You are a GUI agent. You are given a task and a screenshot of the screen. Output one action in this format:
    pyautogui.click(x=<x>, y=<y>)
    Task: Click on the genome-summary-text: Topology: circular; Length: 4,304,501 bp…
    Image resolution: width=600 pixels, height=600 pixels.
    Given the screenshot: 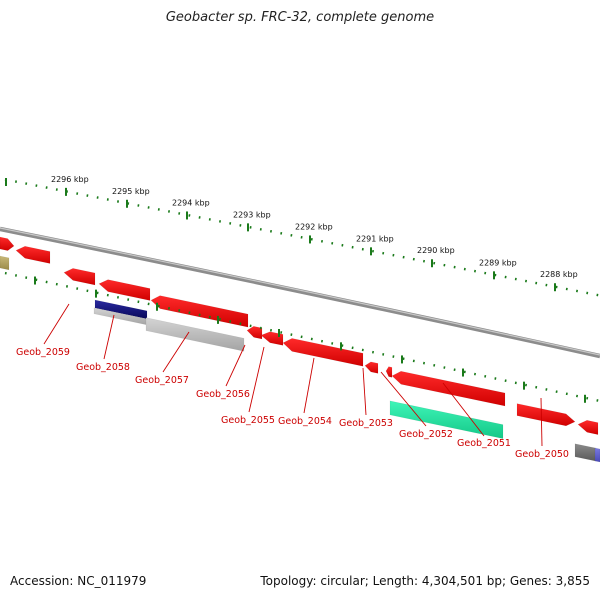 What is the action you would take?
    pyautogui.click(x=425, y=581)
    